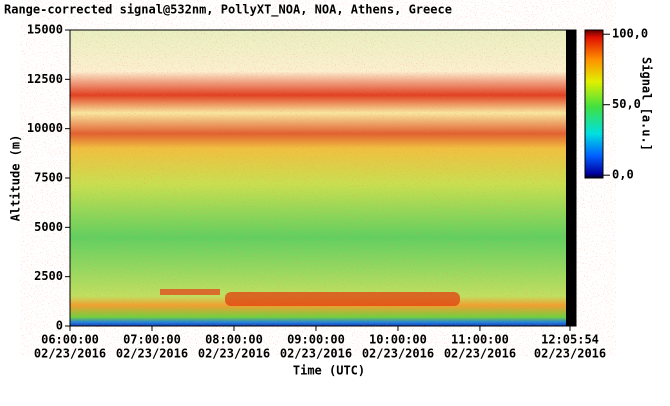 This screenshot has height=406, width=670. What do you see at coordinates (16, 178) in the screenshot?
I see `y-axis-label: Altitude (m)` at bounding box center [16, 178].